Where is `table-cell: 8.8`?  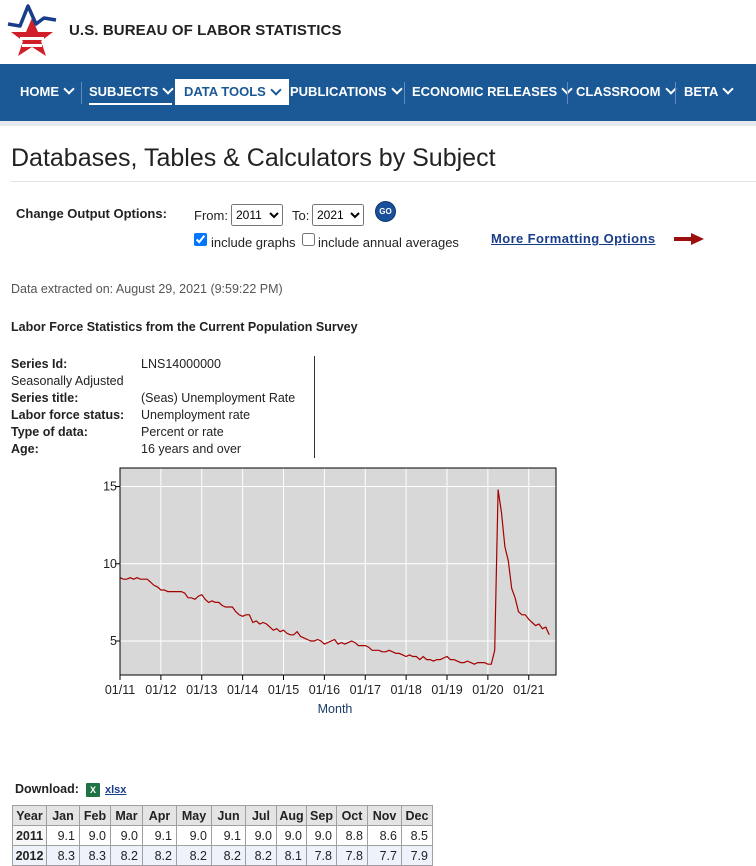
table-cell: 8.8 is located at coordinates (352, 835).